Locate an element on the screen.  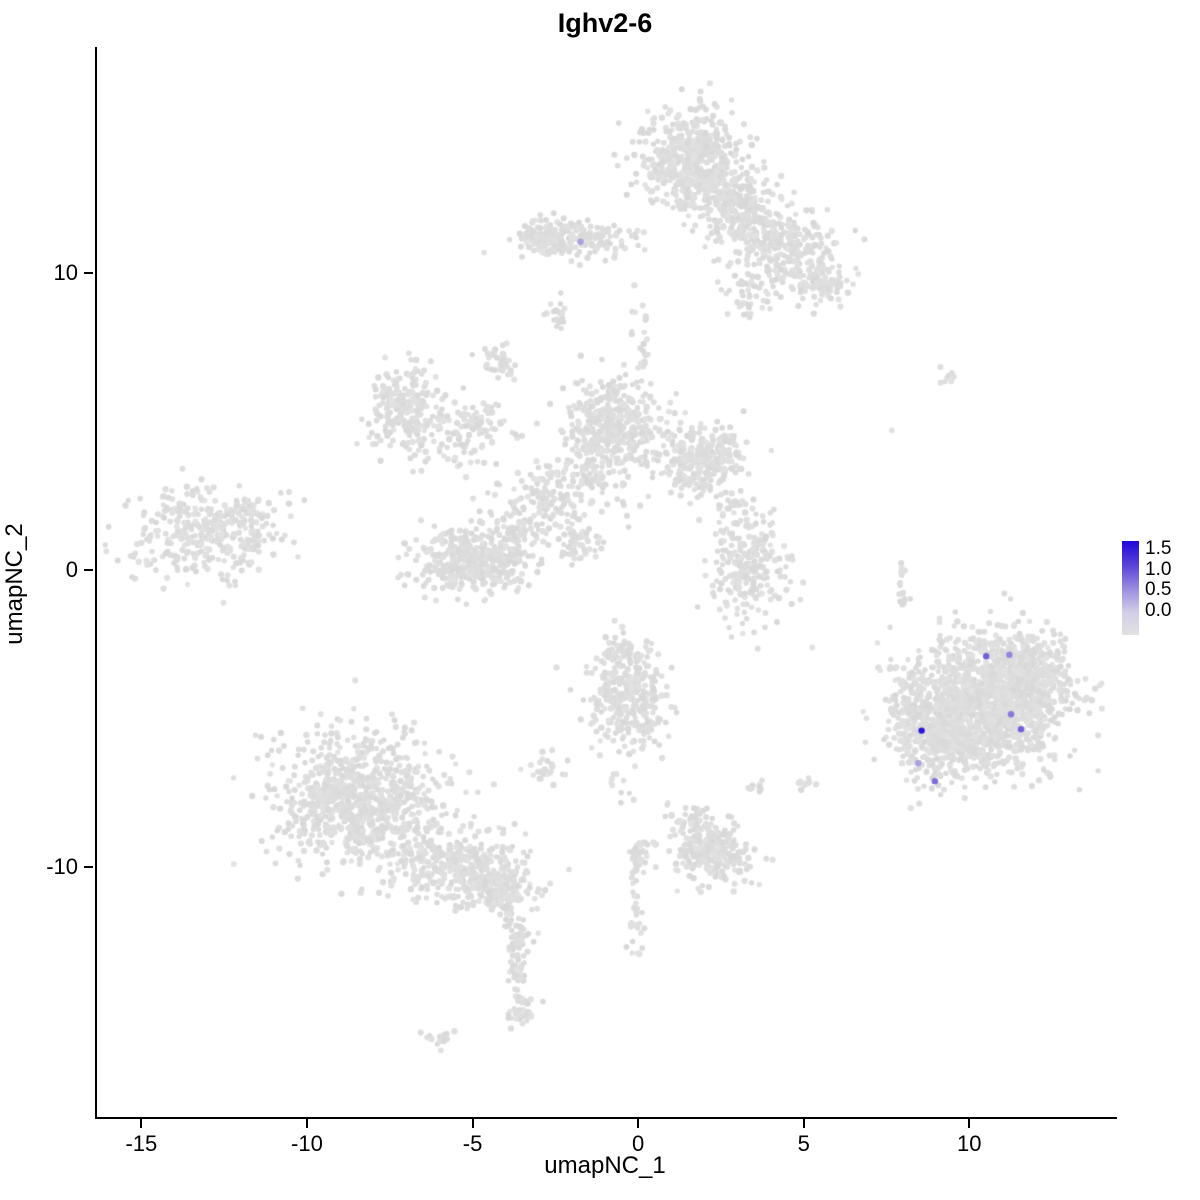
y-tick-label: 0 is located at coordinates (71, 570).